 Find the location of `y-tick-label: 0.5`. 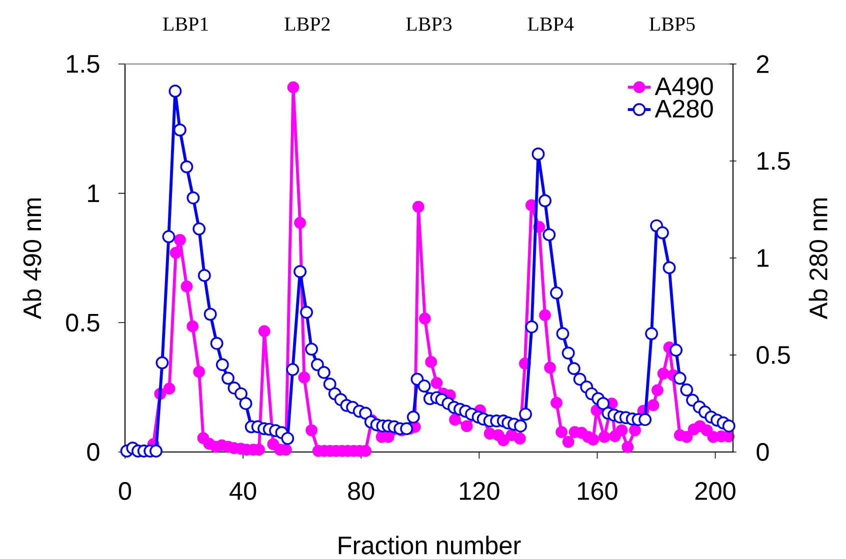

y-tick-label: 0.5 is located at coordinates (83, 323).